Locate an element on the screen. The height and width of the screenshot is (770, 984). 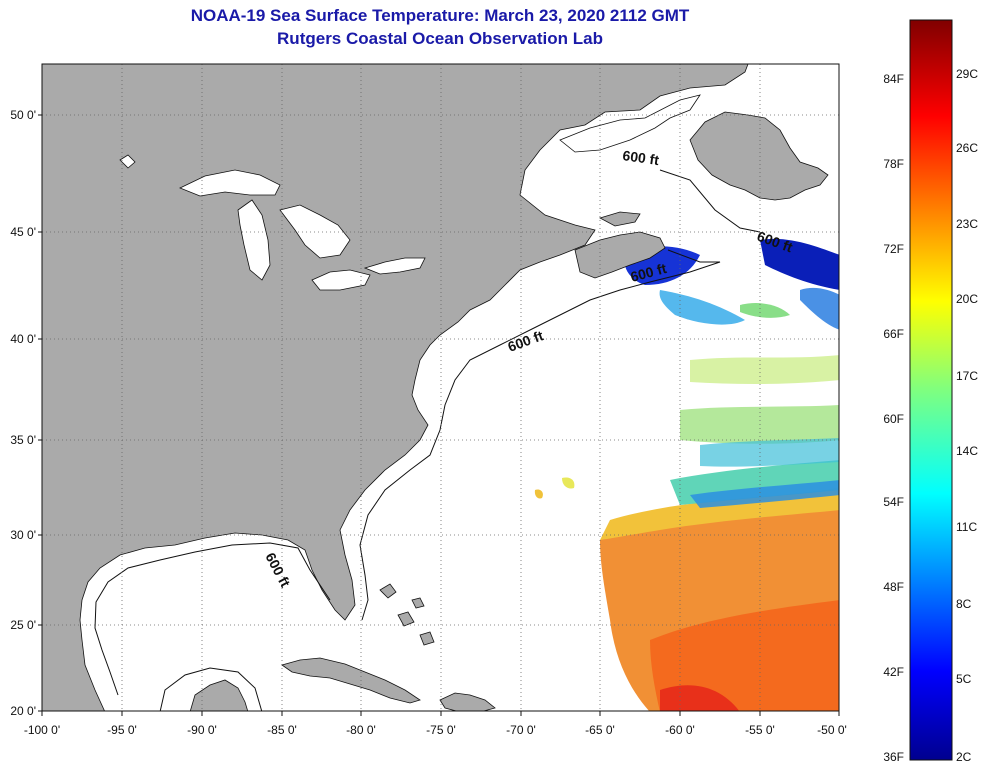
y-tick-label: 25 0' is located at coordinates (23, 625).